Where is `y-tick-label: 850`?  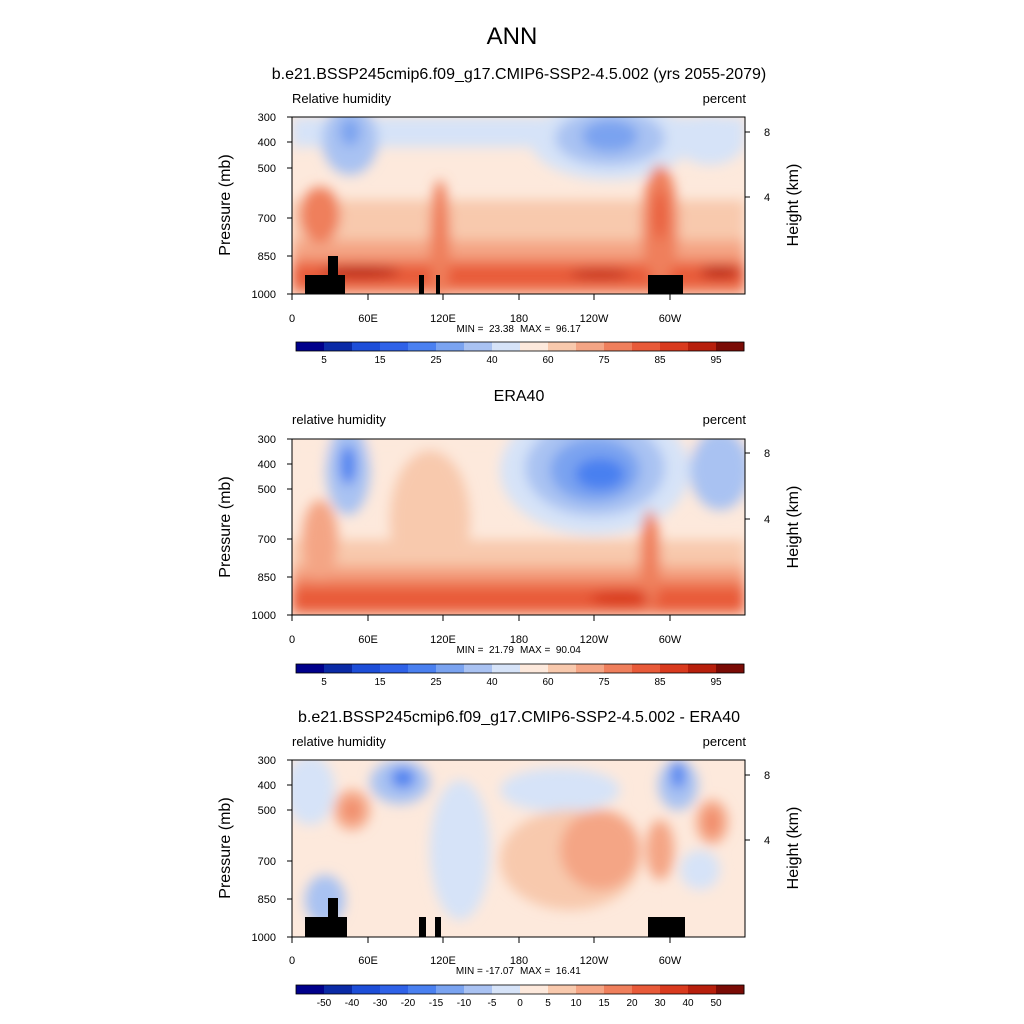
y-tick-label: 850 is located at coordinates (267, 257).